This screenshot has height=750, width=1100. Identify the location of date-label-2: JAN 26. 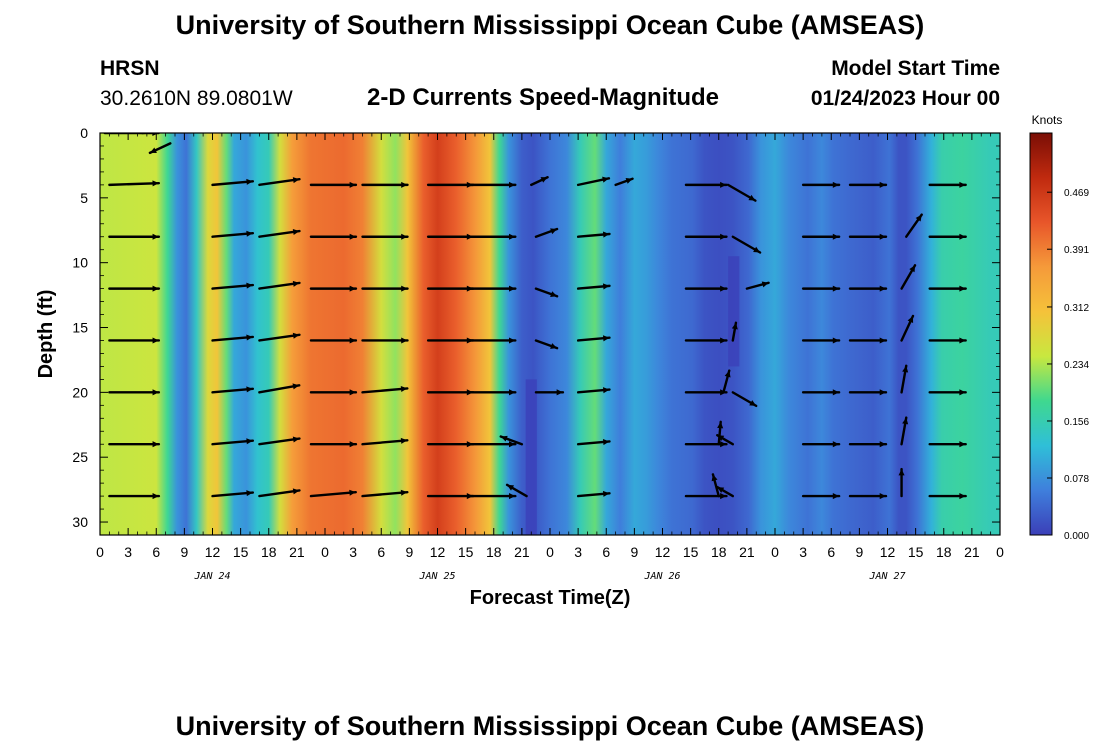
(661, 576).